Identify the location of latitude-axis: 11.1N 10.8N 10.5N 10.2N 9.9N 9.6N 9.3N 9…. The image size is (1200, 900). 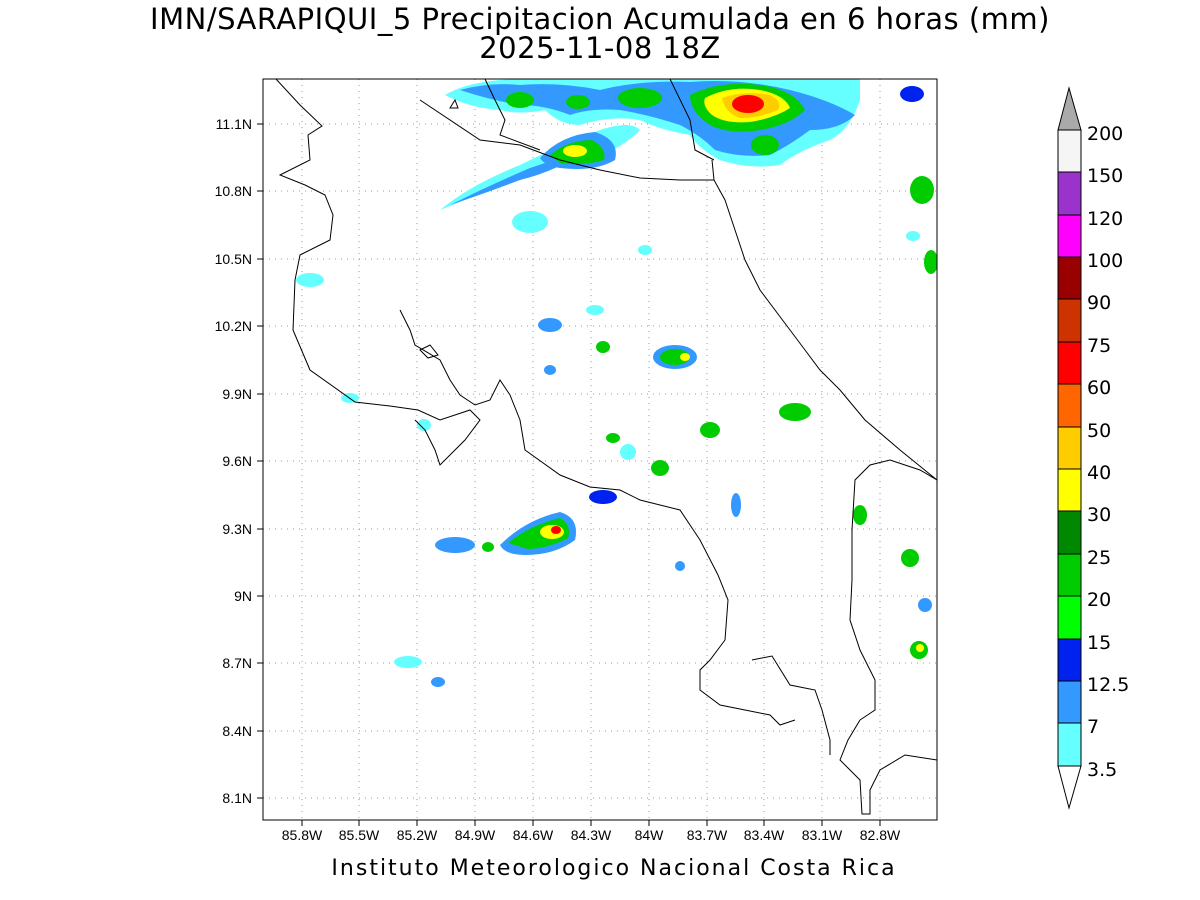
(239, 461).